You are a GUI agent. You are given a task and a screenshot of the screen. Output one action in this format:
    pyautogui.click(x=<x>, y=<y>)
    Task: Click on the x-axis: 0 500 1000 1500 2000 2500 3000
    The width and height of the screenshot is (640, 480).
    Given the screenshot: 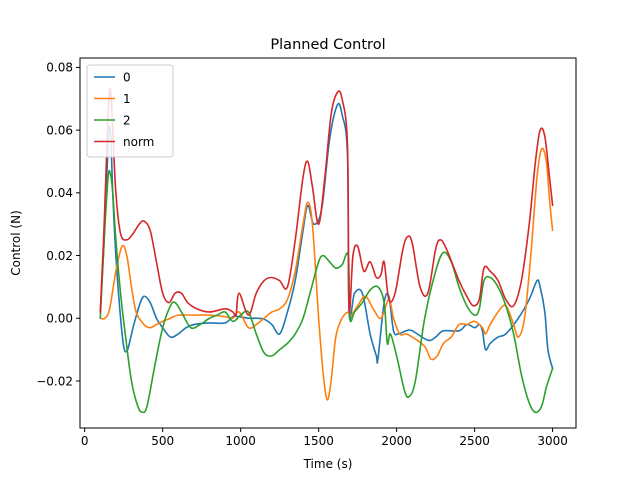 What is the action you would take?
    pyautogui.click(x=324, y=438)
    